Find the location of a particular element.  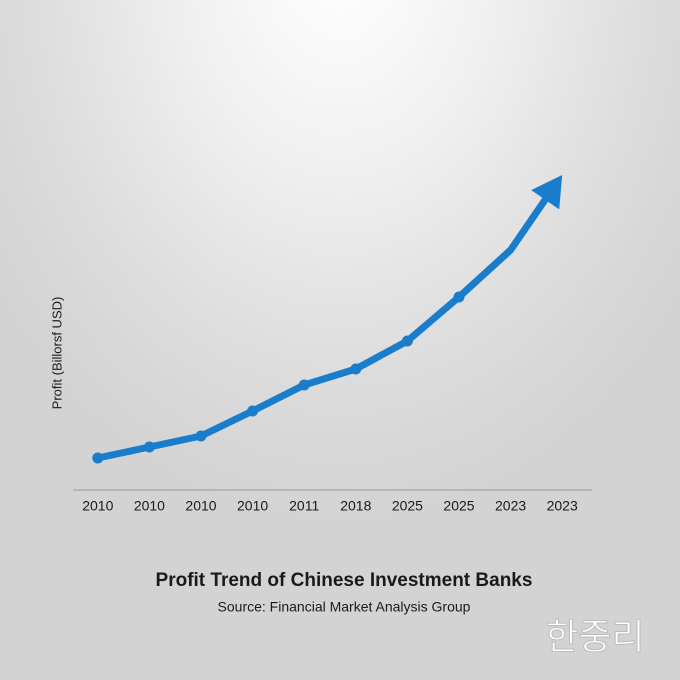

x-tick-label: 2011 is located at coordinates (304, 506).